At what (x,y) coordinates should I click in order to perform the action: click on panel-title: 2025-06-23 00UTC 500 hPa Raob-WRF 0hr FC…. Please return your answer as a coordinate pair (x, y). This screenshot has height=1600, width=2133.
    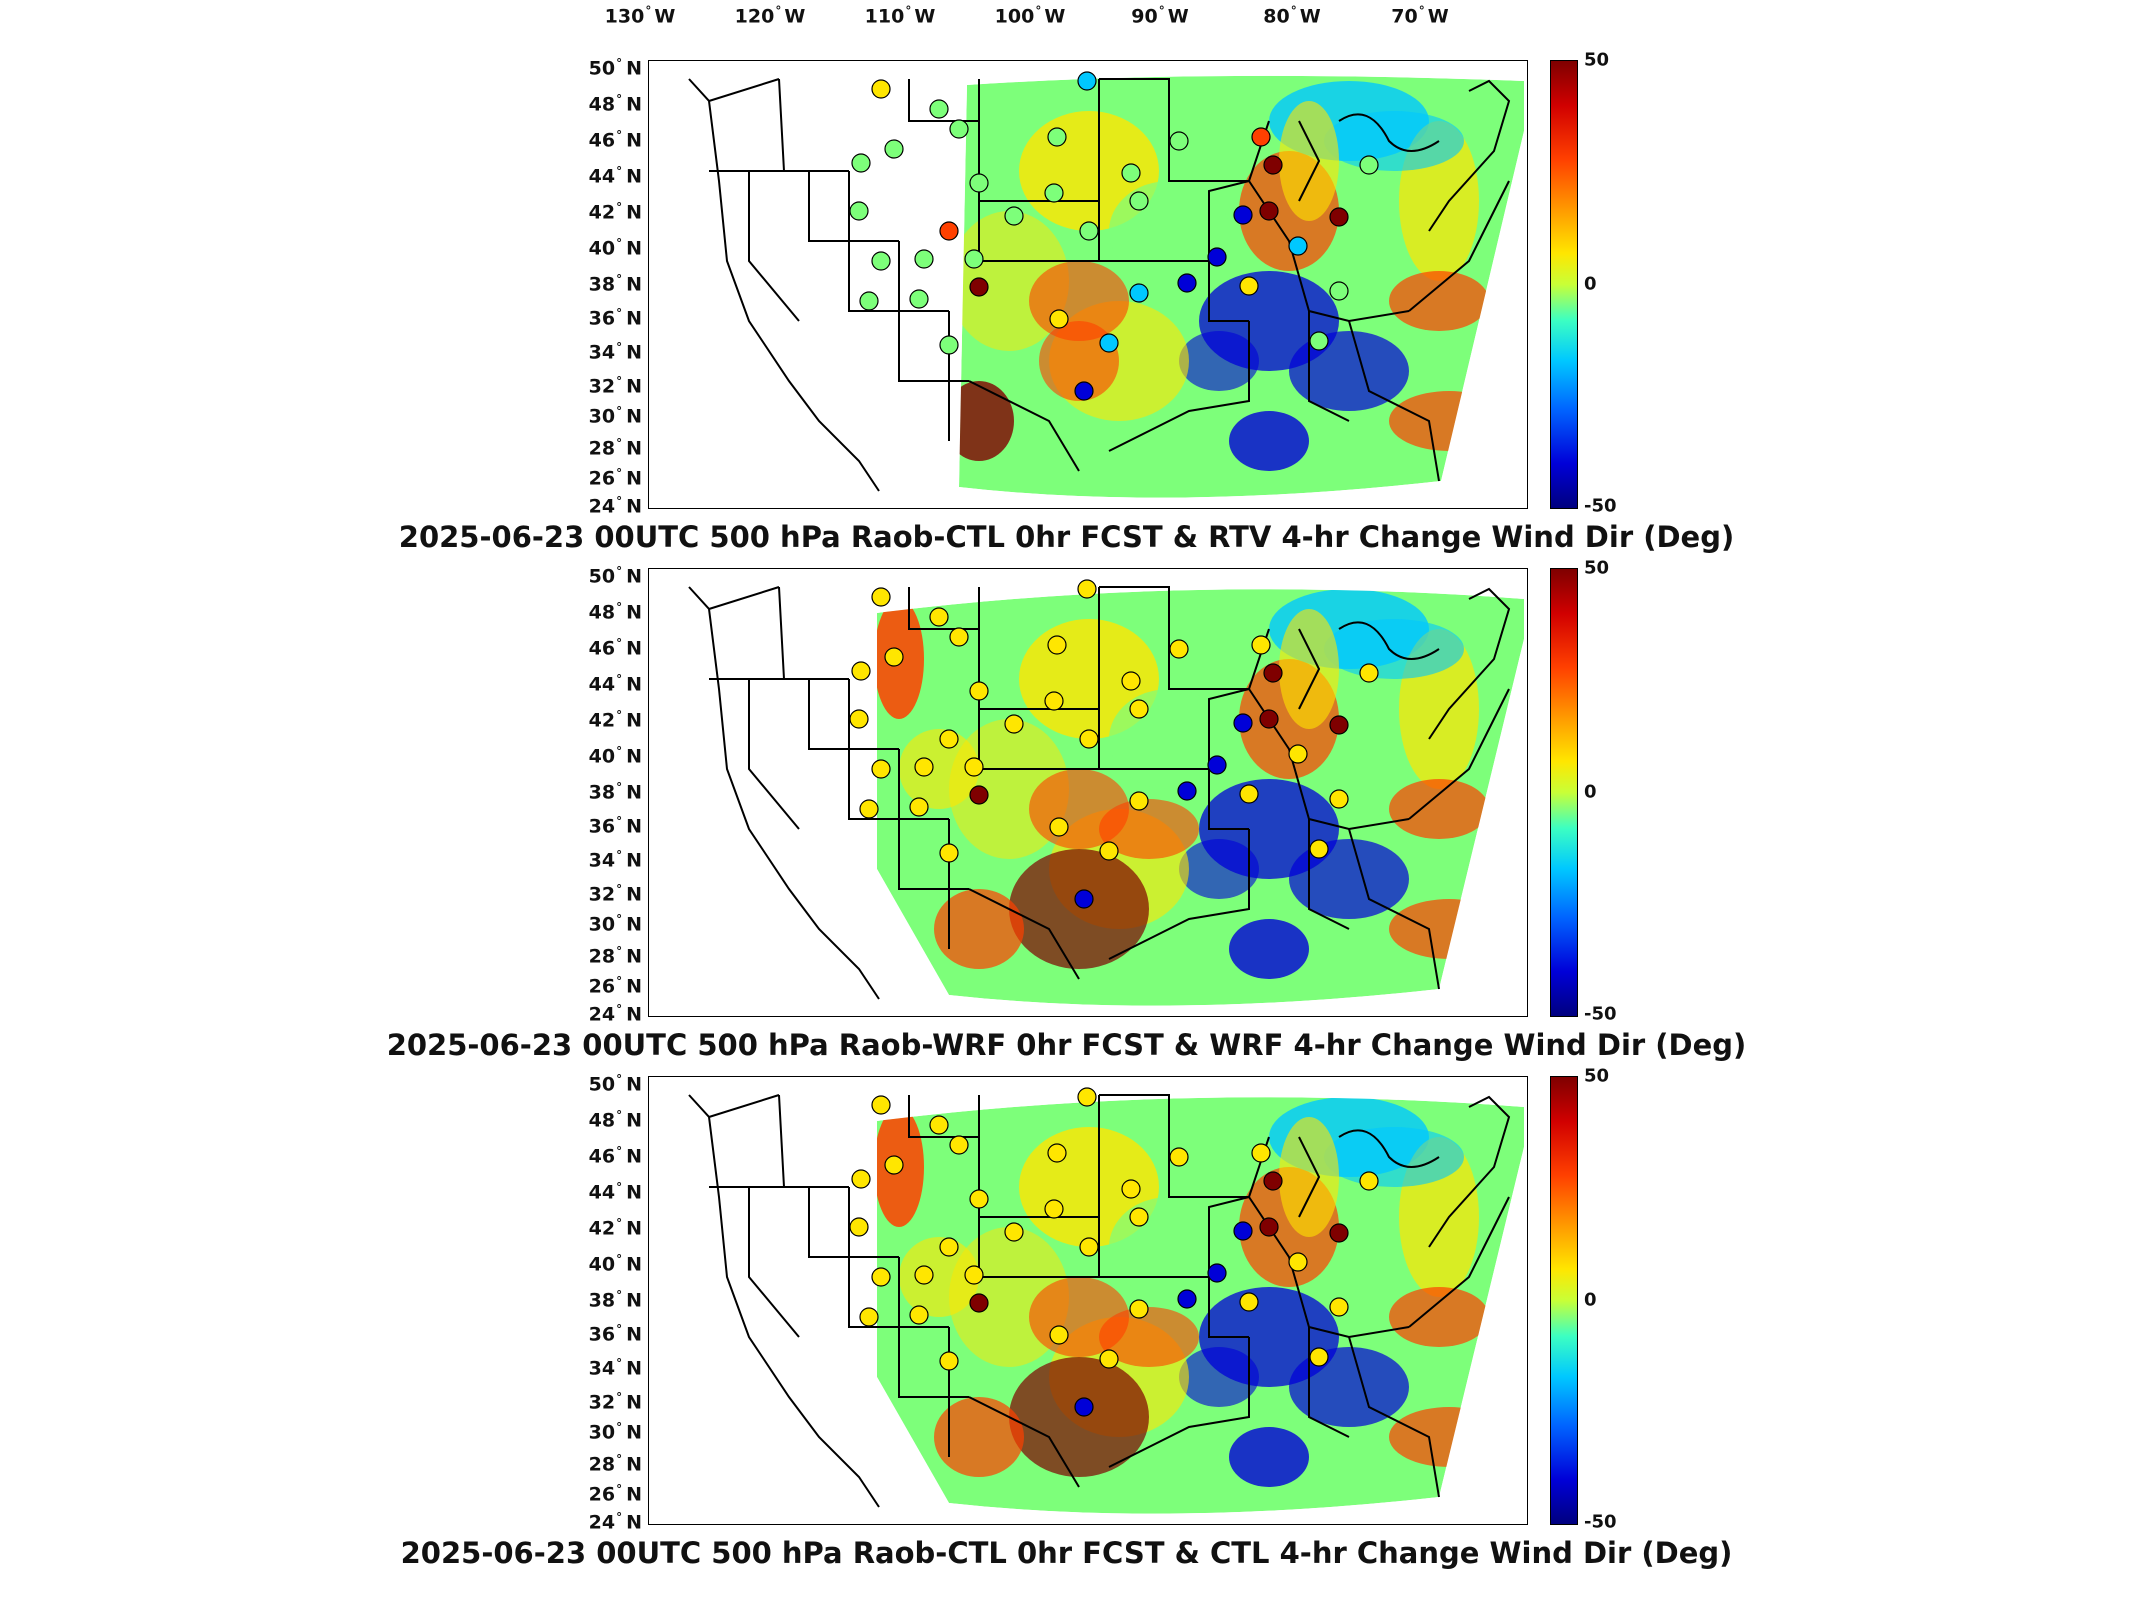
    Looking at the image, I should click on (1066, 1045).